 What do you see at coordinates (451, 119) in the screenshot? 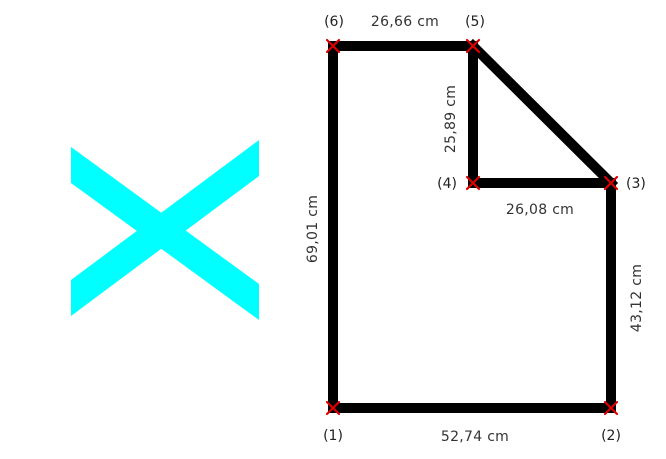
I see `measure-inner-vertical: 25,89 cm` at bounding box center [451, 119].